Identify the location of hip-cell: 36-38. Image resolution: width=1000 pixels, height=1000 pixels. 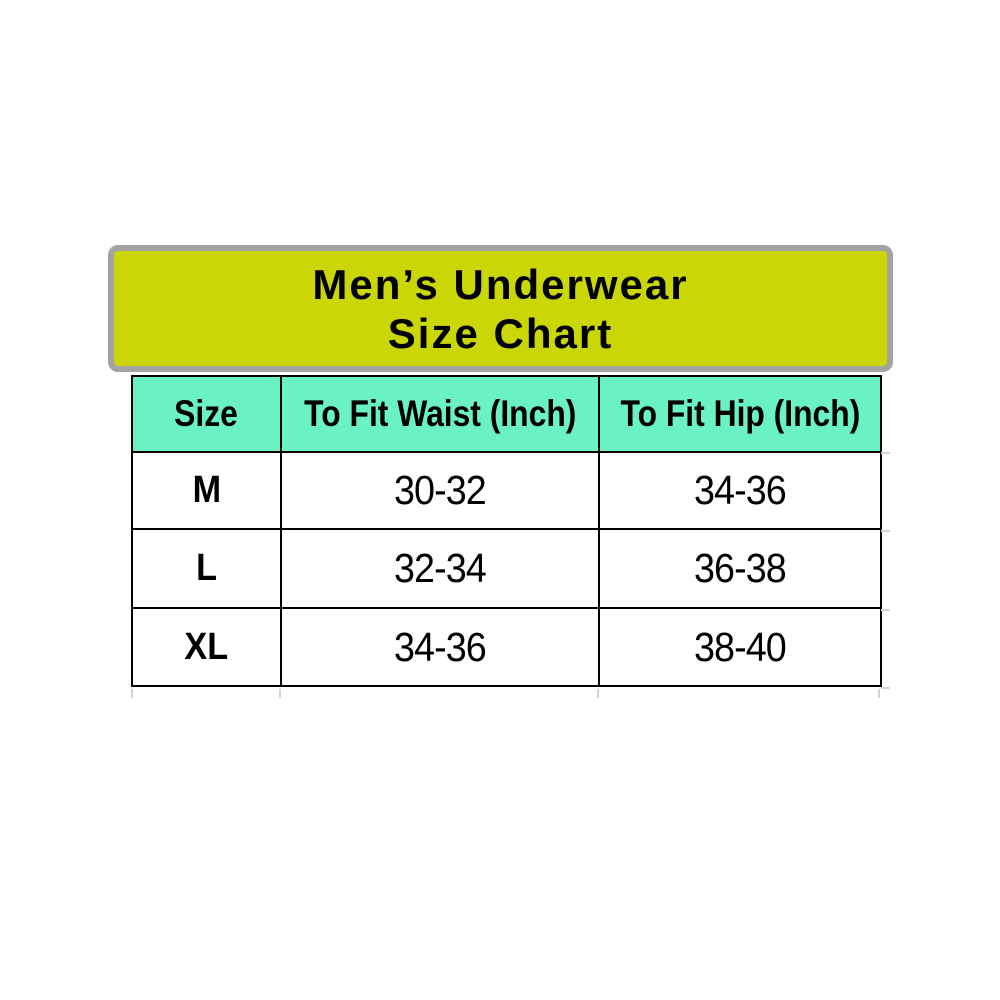
(740, 568).